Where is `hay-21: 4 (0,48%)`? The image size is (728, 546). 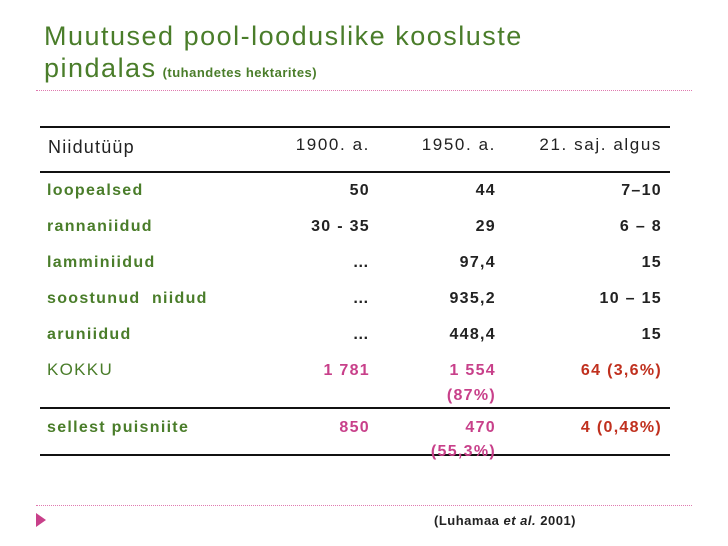
hay-21: 4 (0,48%) is located at coordinates (621, 427).